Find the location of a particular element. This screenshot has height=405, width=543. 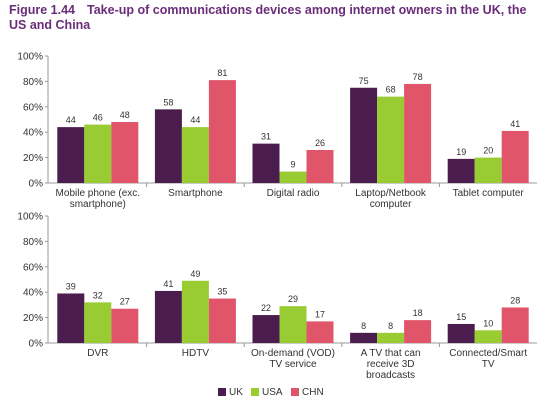

category-label: computer is located at coordinates (391, 204).